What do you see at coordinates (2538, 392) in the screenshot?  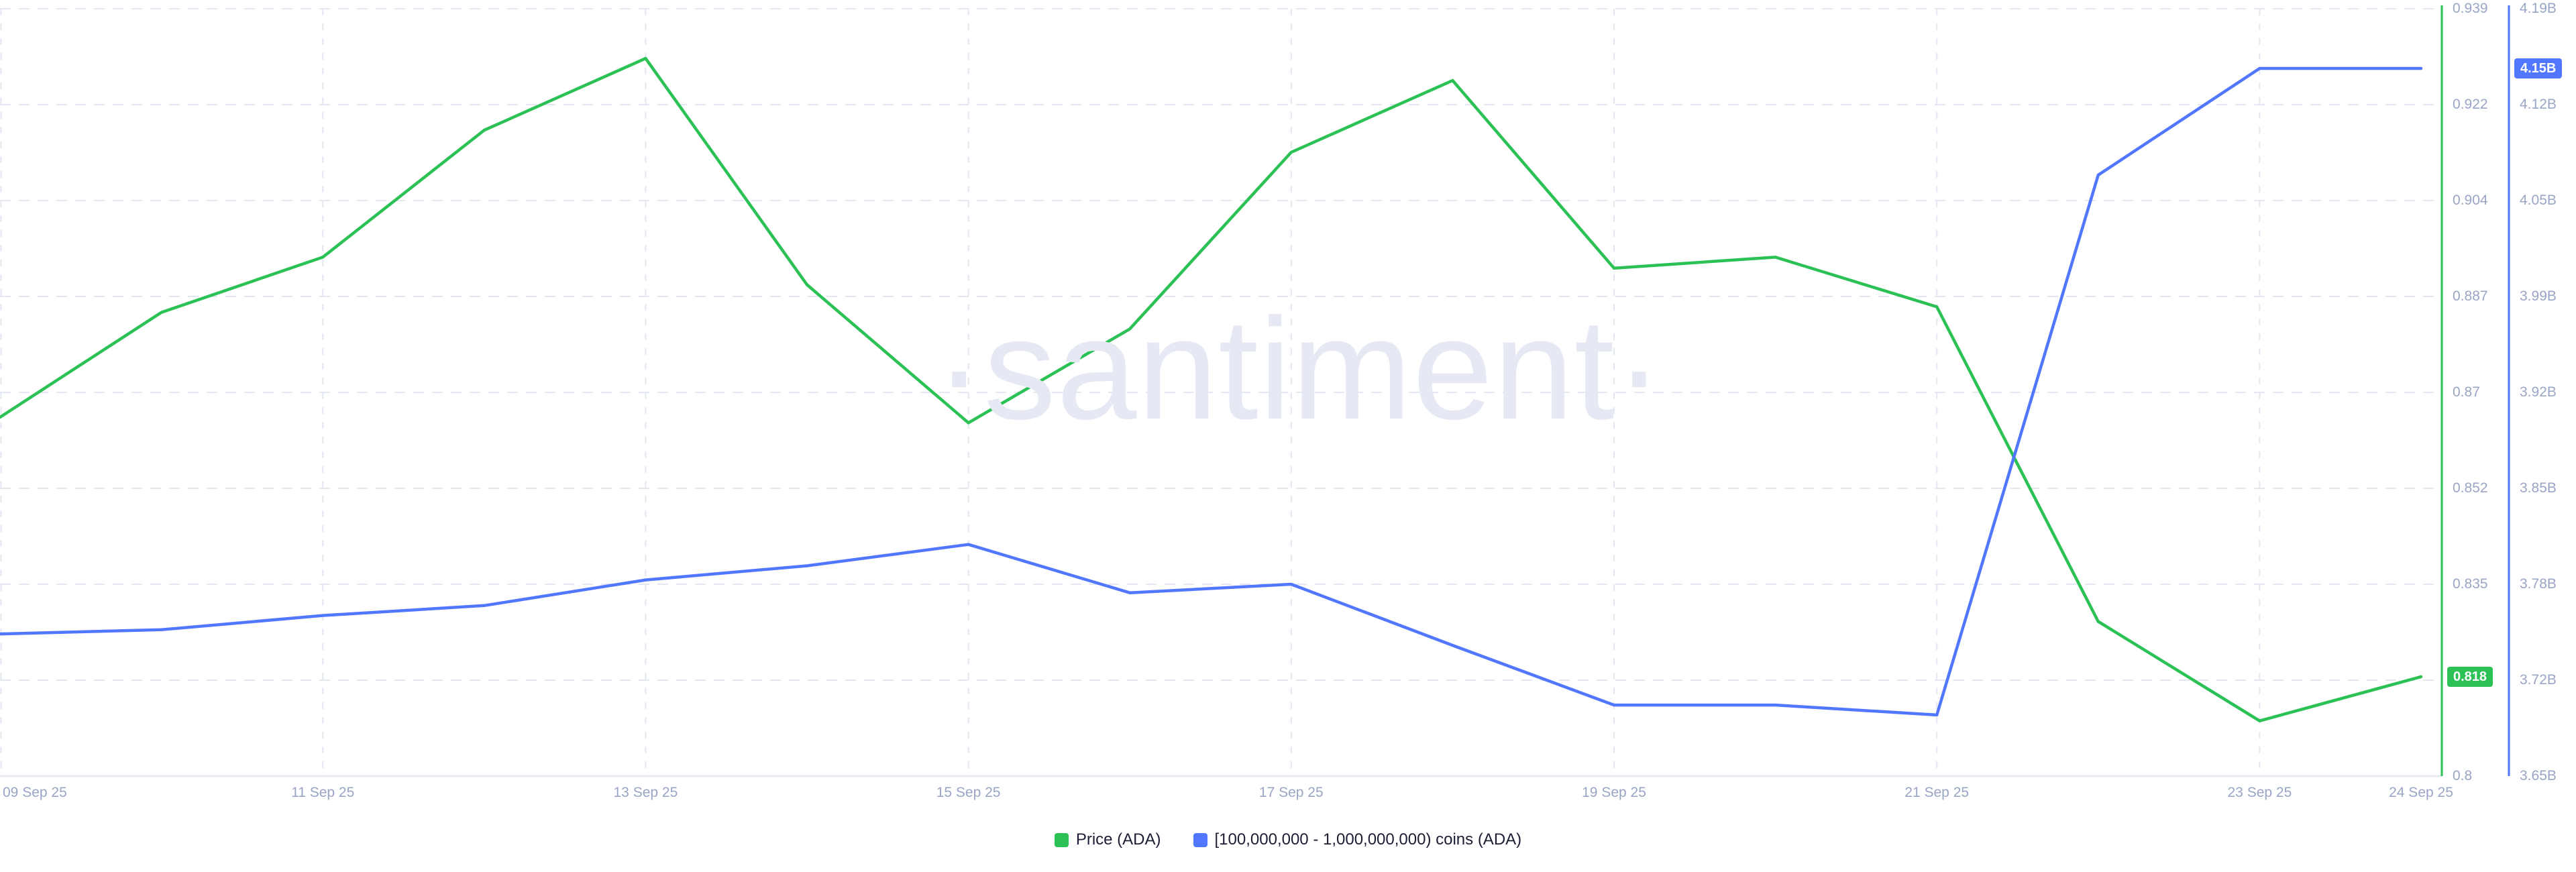 I see `coins-tick-label: 3.92B` at bounding box center [2538, 392].